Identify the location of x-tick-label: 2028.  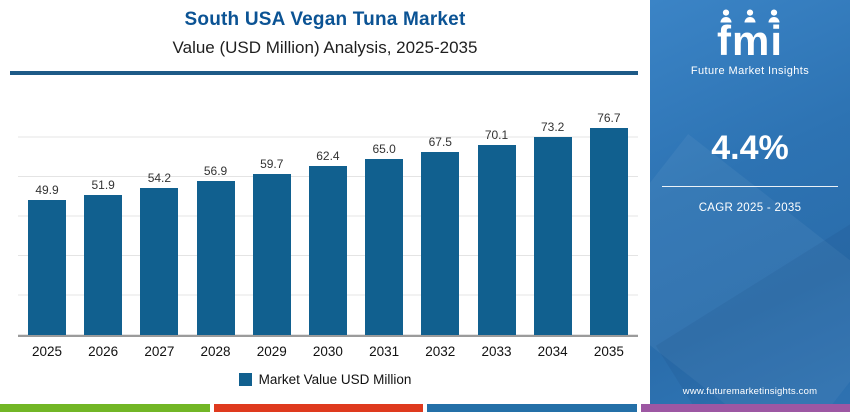
(215, 351).